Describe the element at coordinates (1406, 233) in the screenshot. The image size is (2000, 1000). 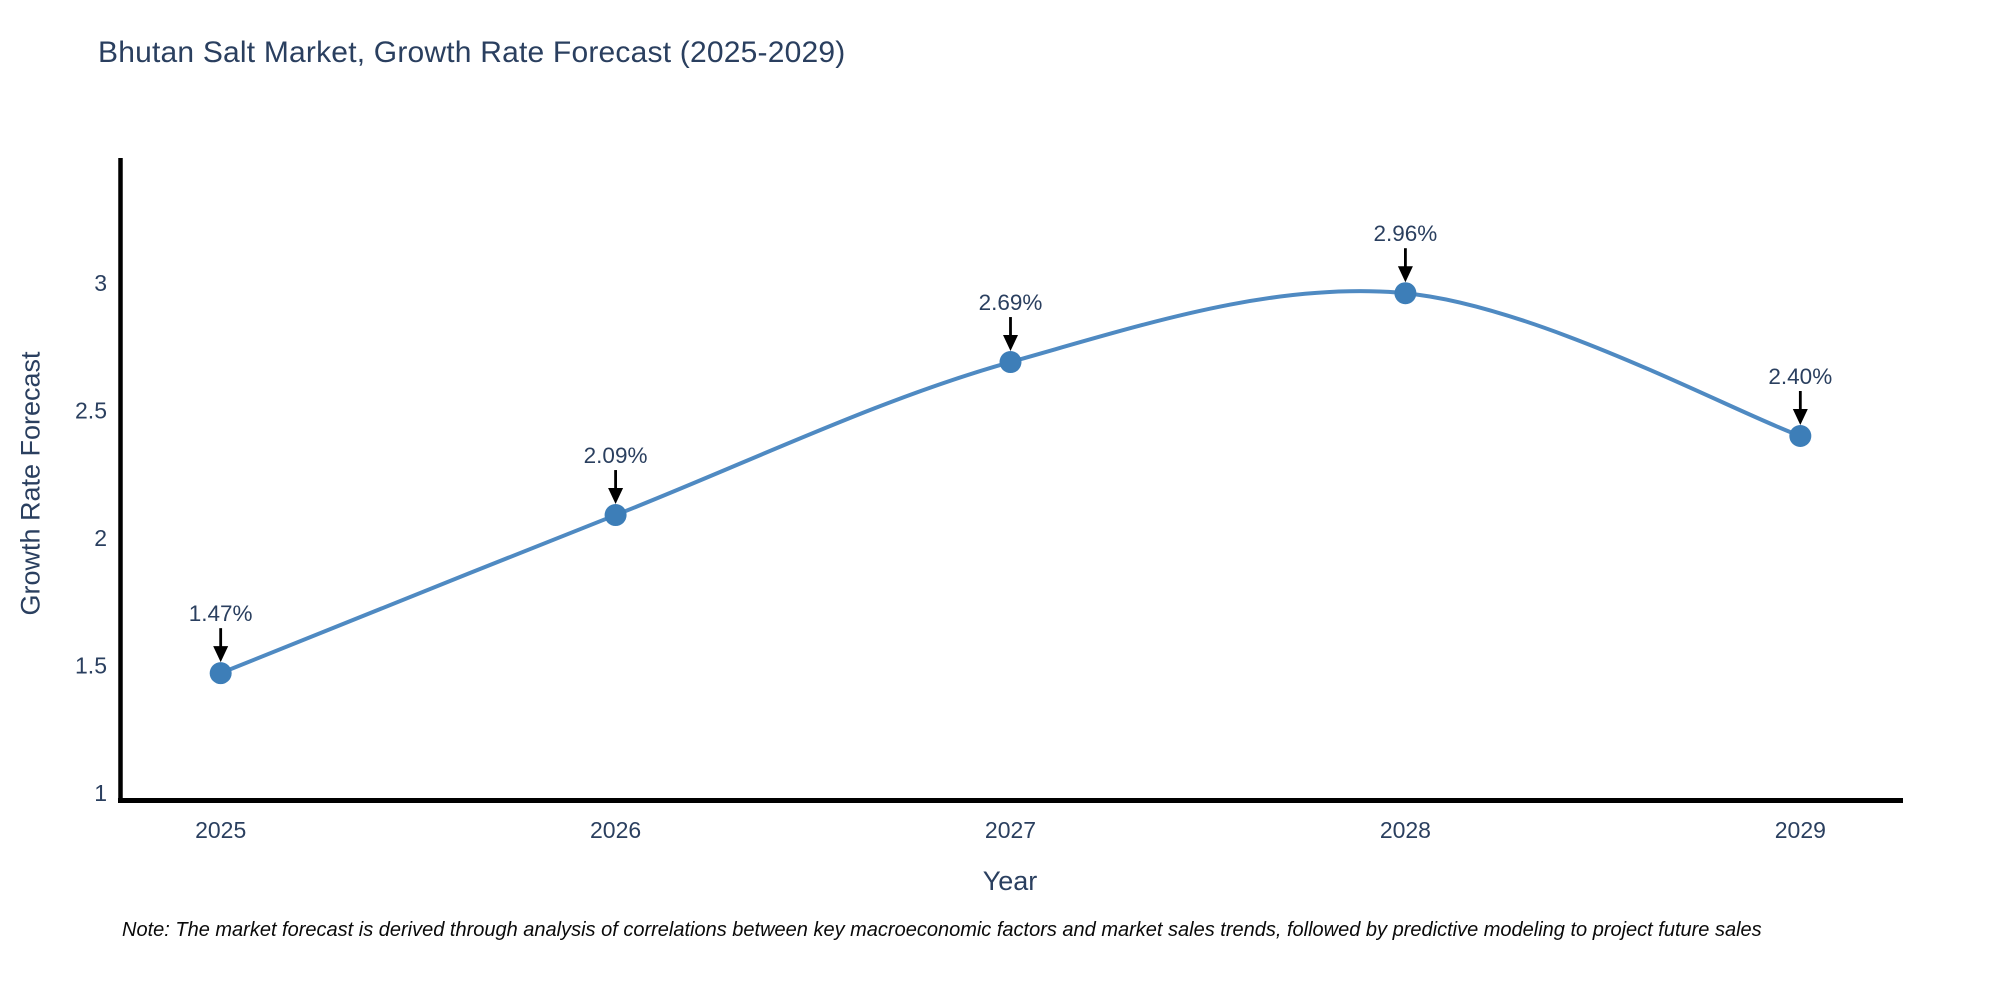
I see `annotation-label: 2.96%` at that location.